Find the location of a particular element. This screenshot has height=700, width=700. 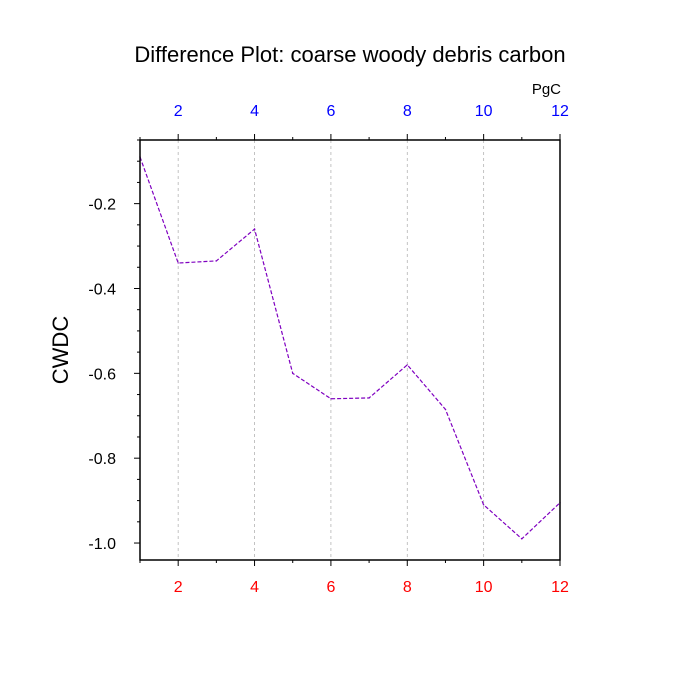

x-tick-label-bottom: 10 is located at coordinates (484, 587).